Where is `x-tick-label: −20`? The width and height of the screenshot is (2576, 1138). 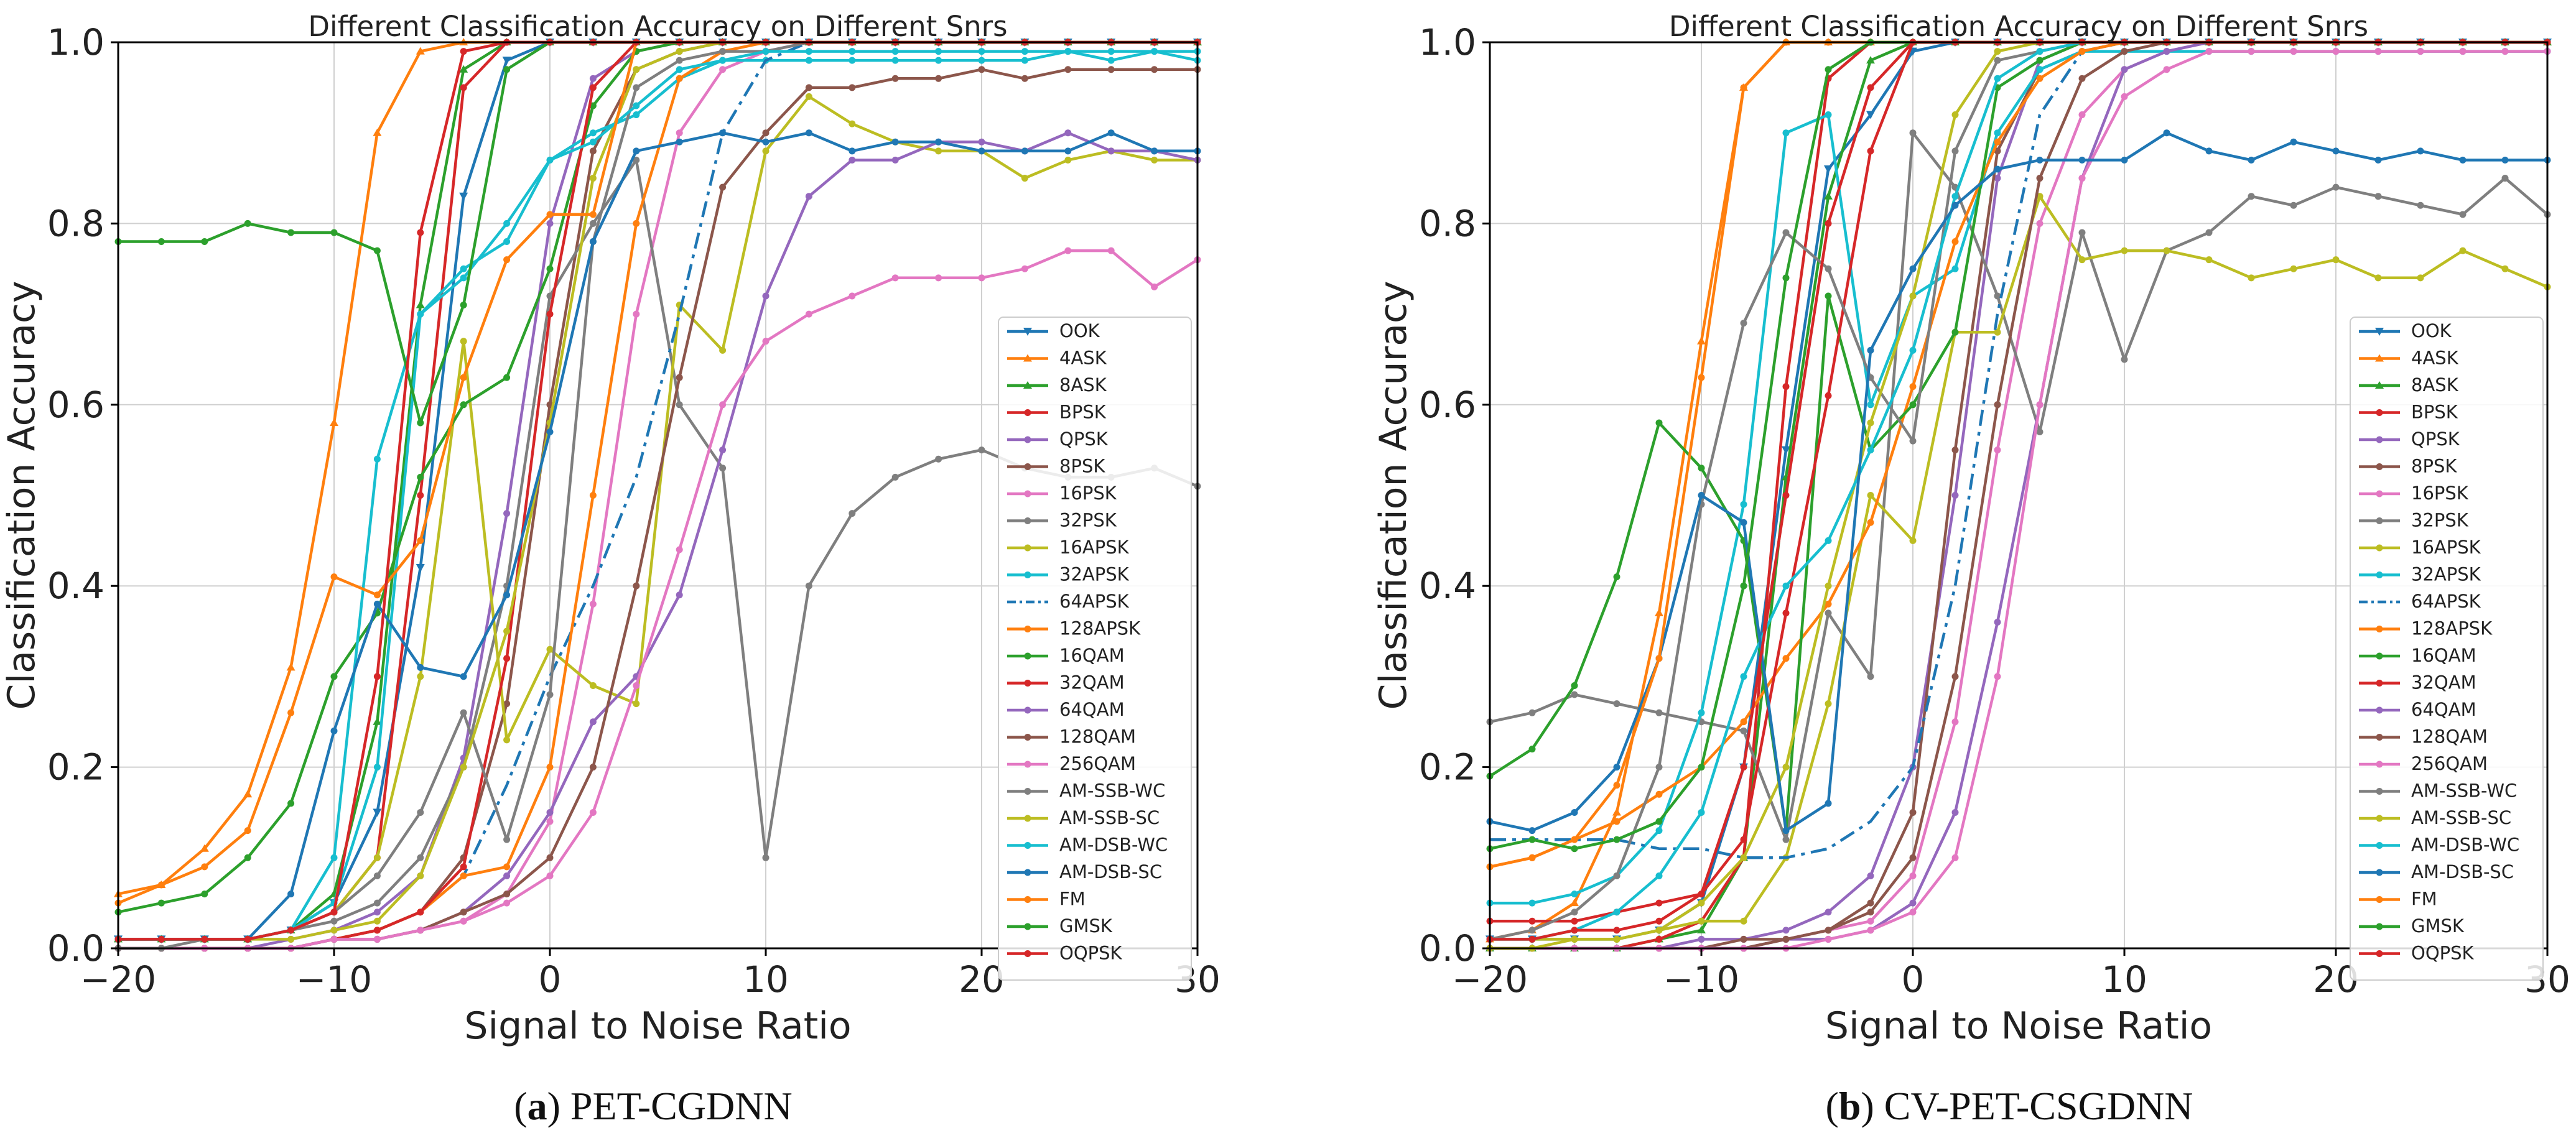
x-tick-label: −20 is located at coordinates (1490, 980).